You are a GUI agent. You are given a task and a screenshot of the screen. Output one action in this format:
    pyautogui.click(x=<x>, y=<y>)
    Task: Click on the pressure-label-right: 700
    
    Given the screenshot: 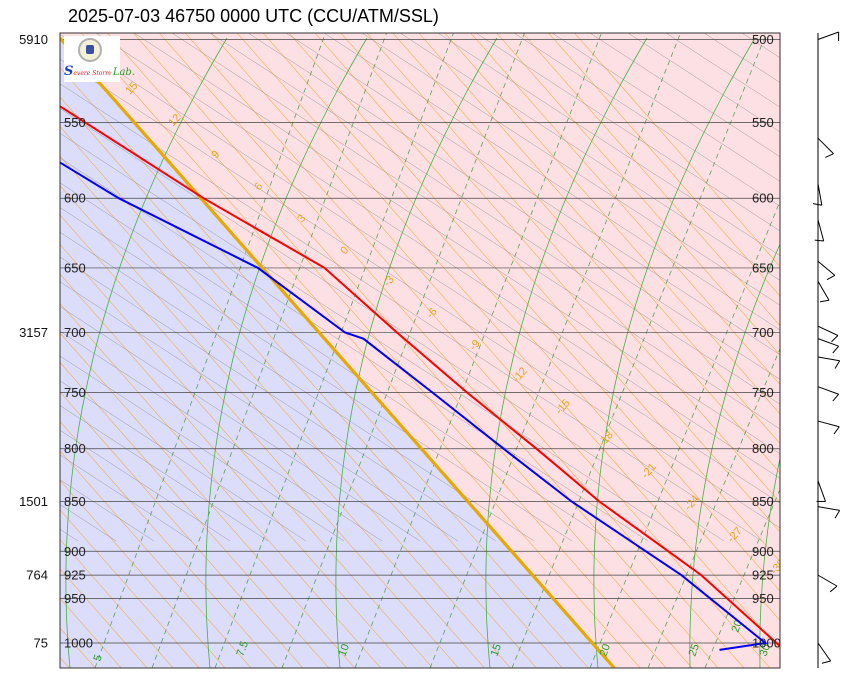 What is the action you would take?
    pyautogui.click(x=763, y=332)
    